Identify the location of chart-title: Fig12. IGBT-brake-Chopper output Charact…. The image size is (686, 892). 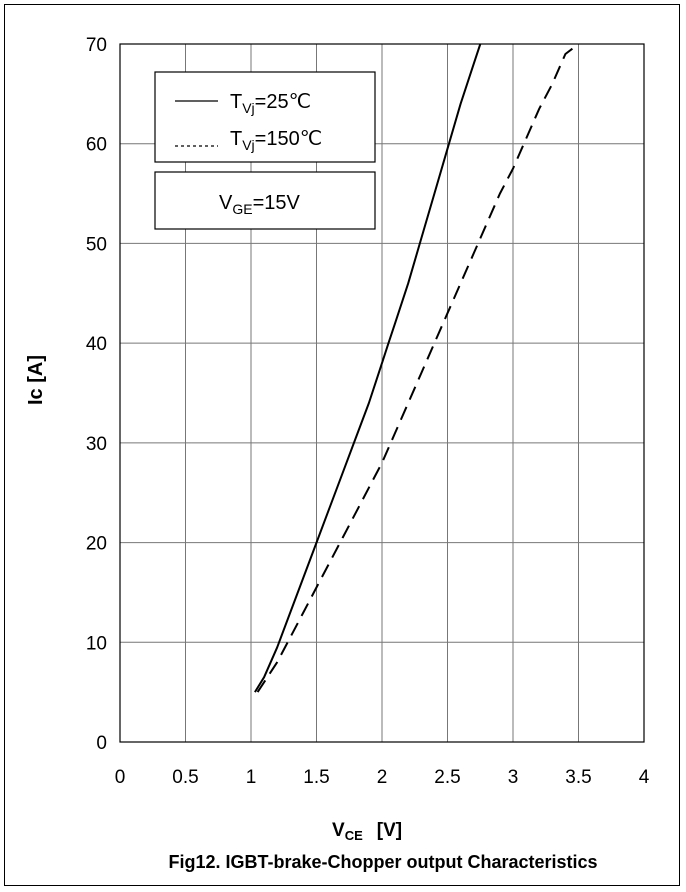
(382, 862).